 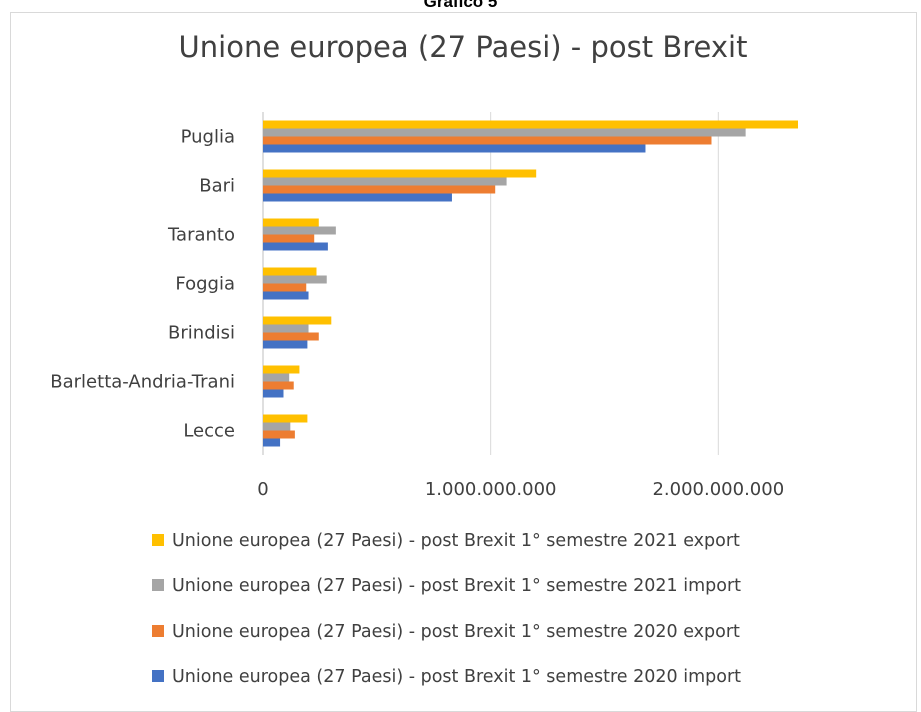 What do you see at coordinates (142, 382) in the screenshot?
I see `category-label: Barletta-Andria-Trani` at bounding box center [142, 382].